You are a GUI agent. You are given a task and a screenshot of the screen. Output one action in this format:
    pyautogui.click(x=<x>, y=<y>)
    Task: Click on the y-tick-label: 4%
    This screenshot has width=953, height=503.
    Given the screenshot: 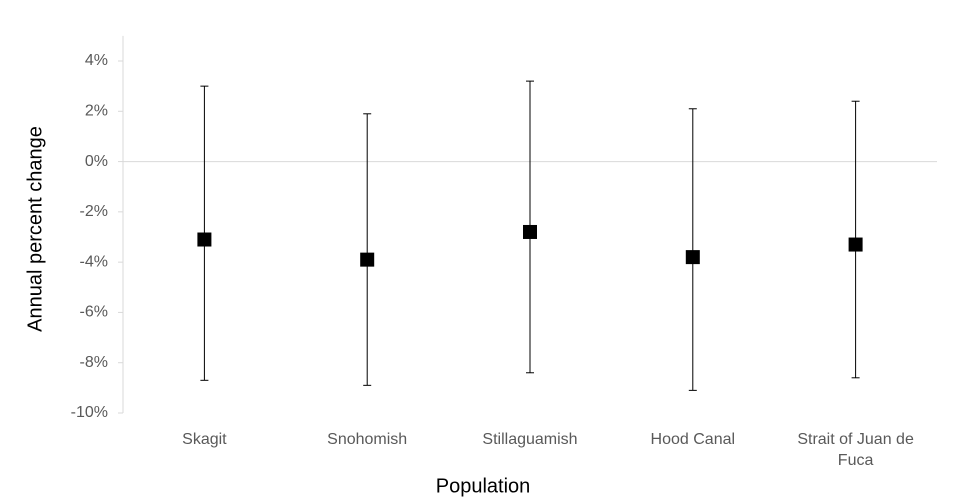 What is the action you would take?
    pyautogui.click(x=96, y=60)
    